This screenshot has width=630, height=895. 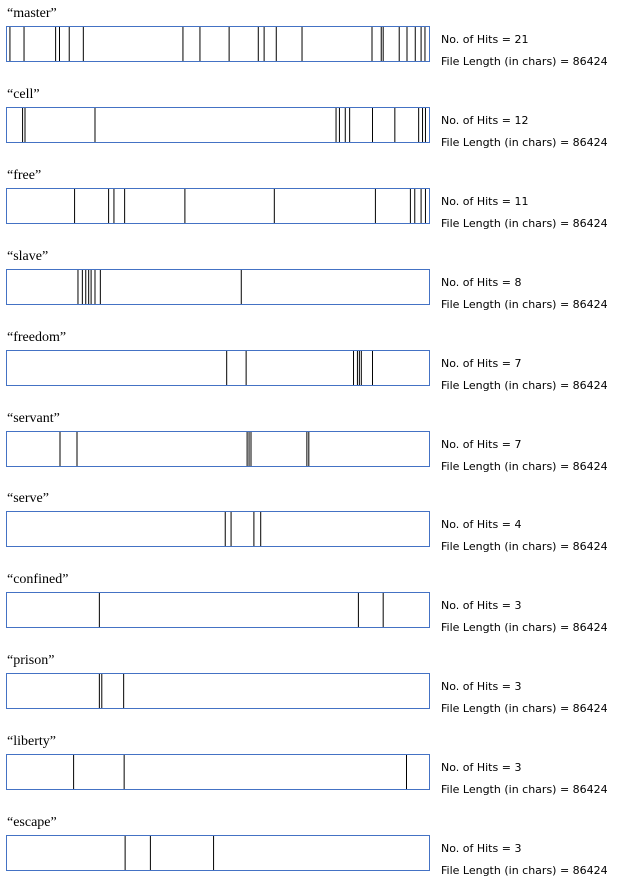 What do you see at coordinates (31, 660) in the screenshot?
I see `term-label: “prison”` at bounding box center [31, 660].